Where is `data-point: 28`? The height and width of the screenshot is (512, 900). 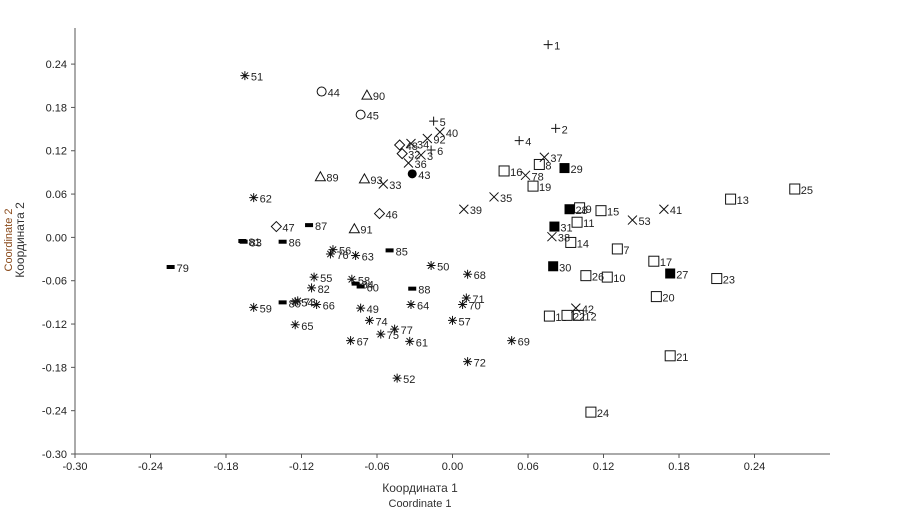
data-point: 28 is located at coordinates (576, 210).